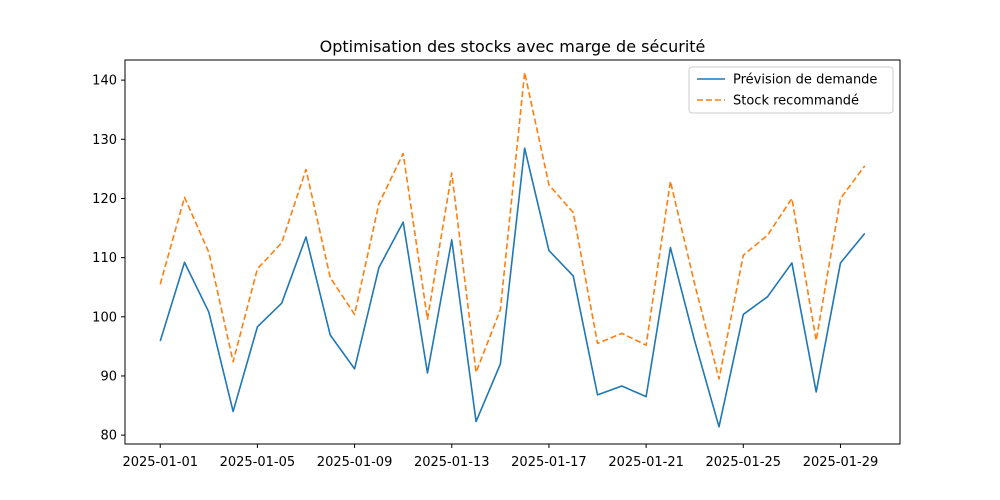 Image resolution: width=1000 pixels, height=500 pixels. Describe the element at coordinates (104, 258) in the screenshot. I see `y-tick-label: 110` at that location.